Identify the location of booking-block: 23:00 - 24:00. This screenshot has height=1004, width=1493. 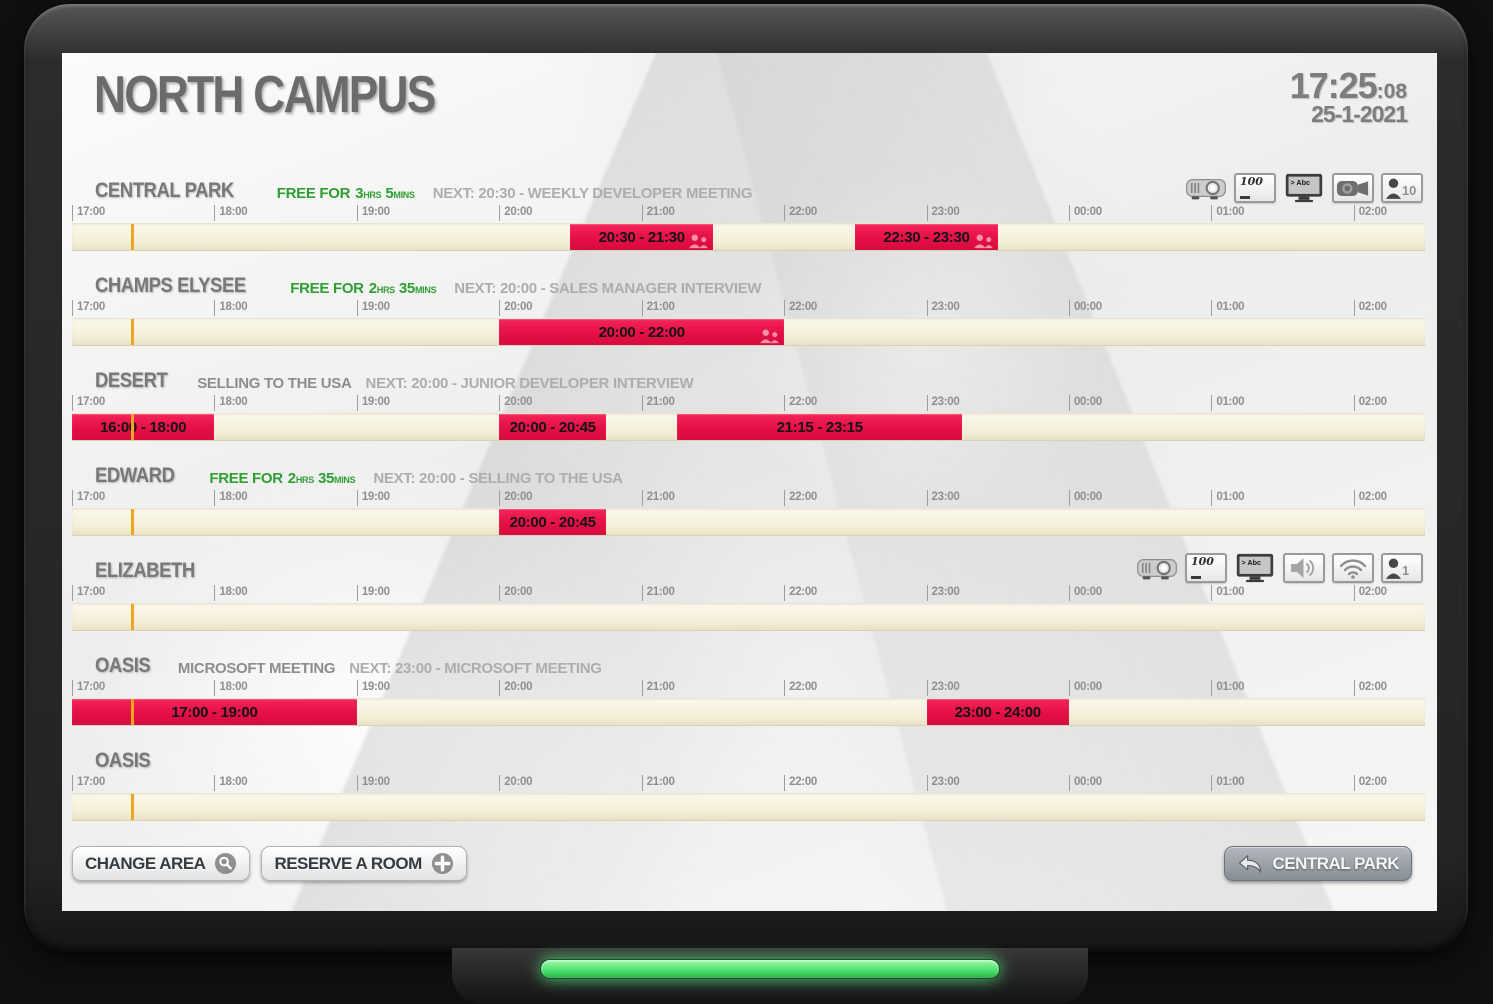
(997, 712).